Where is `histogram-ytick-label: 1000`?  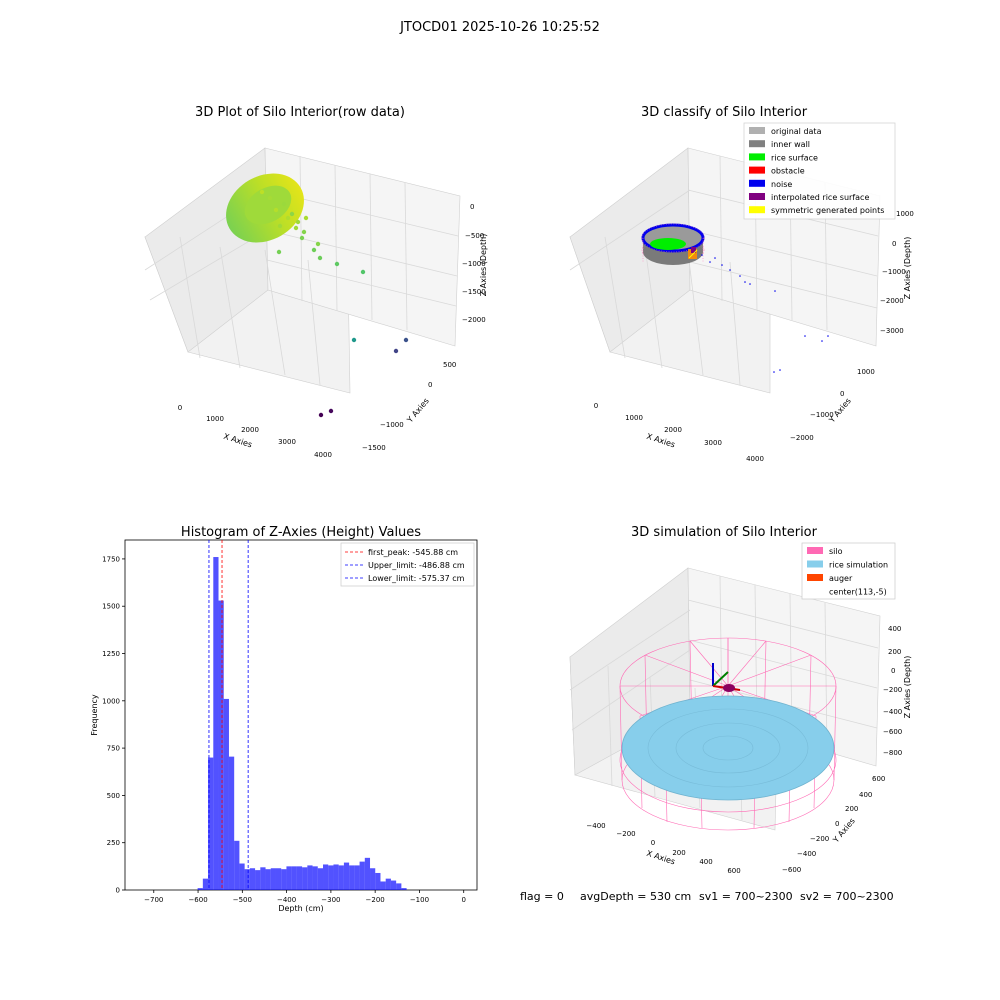
histogram-ytick-label: 1000 is located at coordinates (111, 701).